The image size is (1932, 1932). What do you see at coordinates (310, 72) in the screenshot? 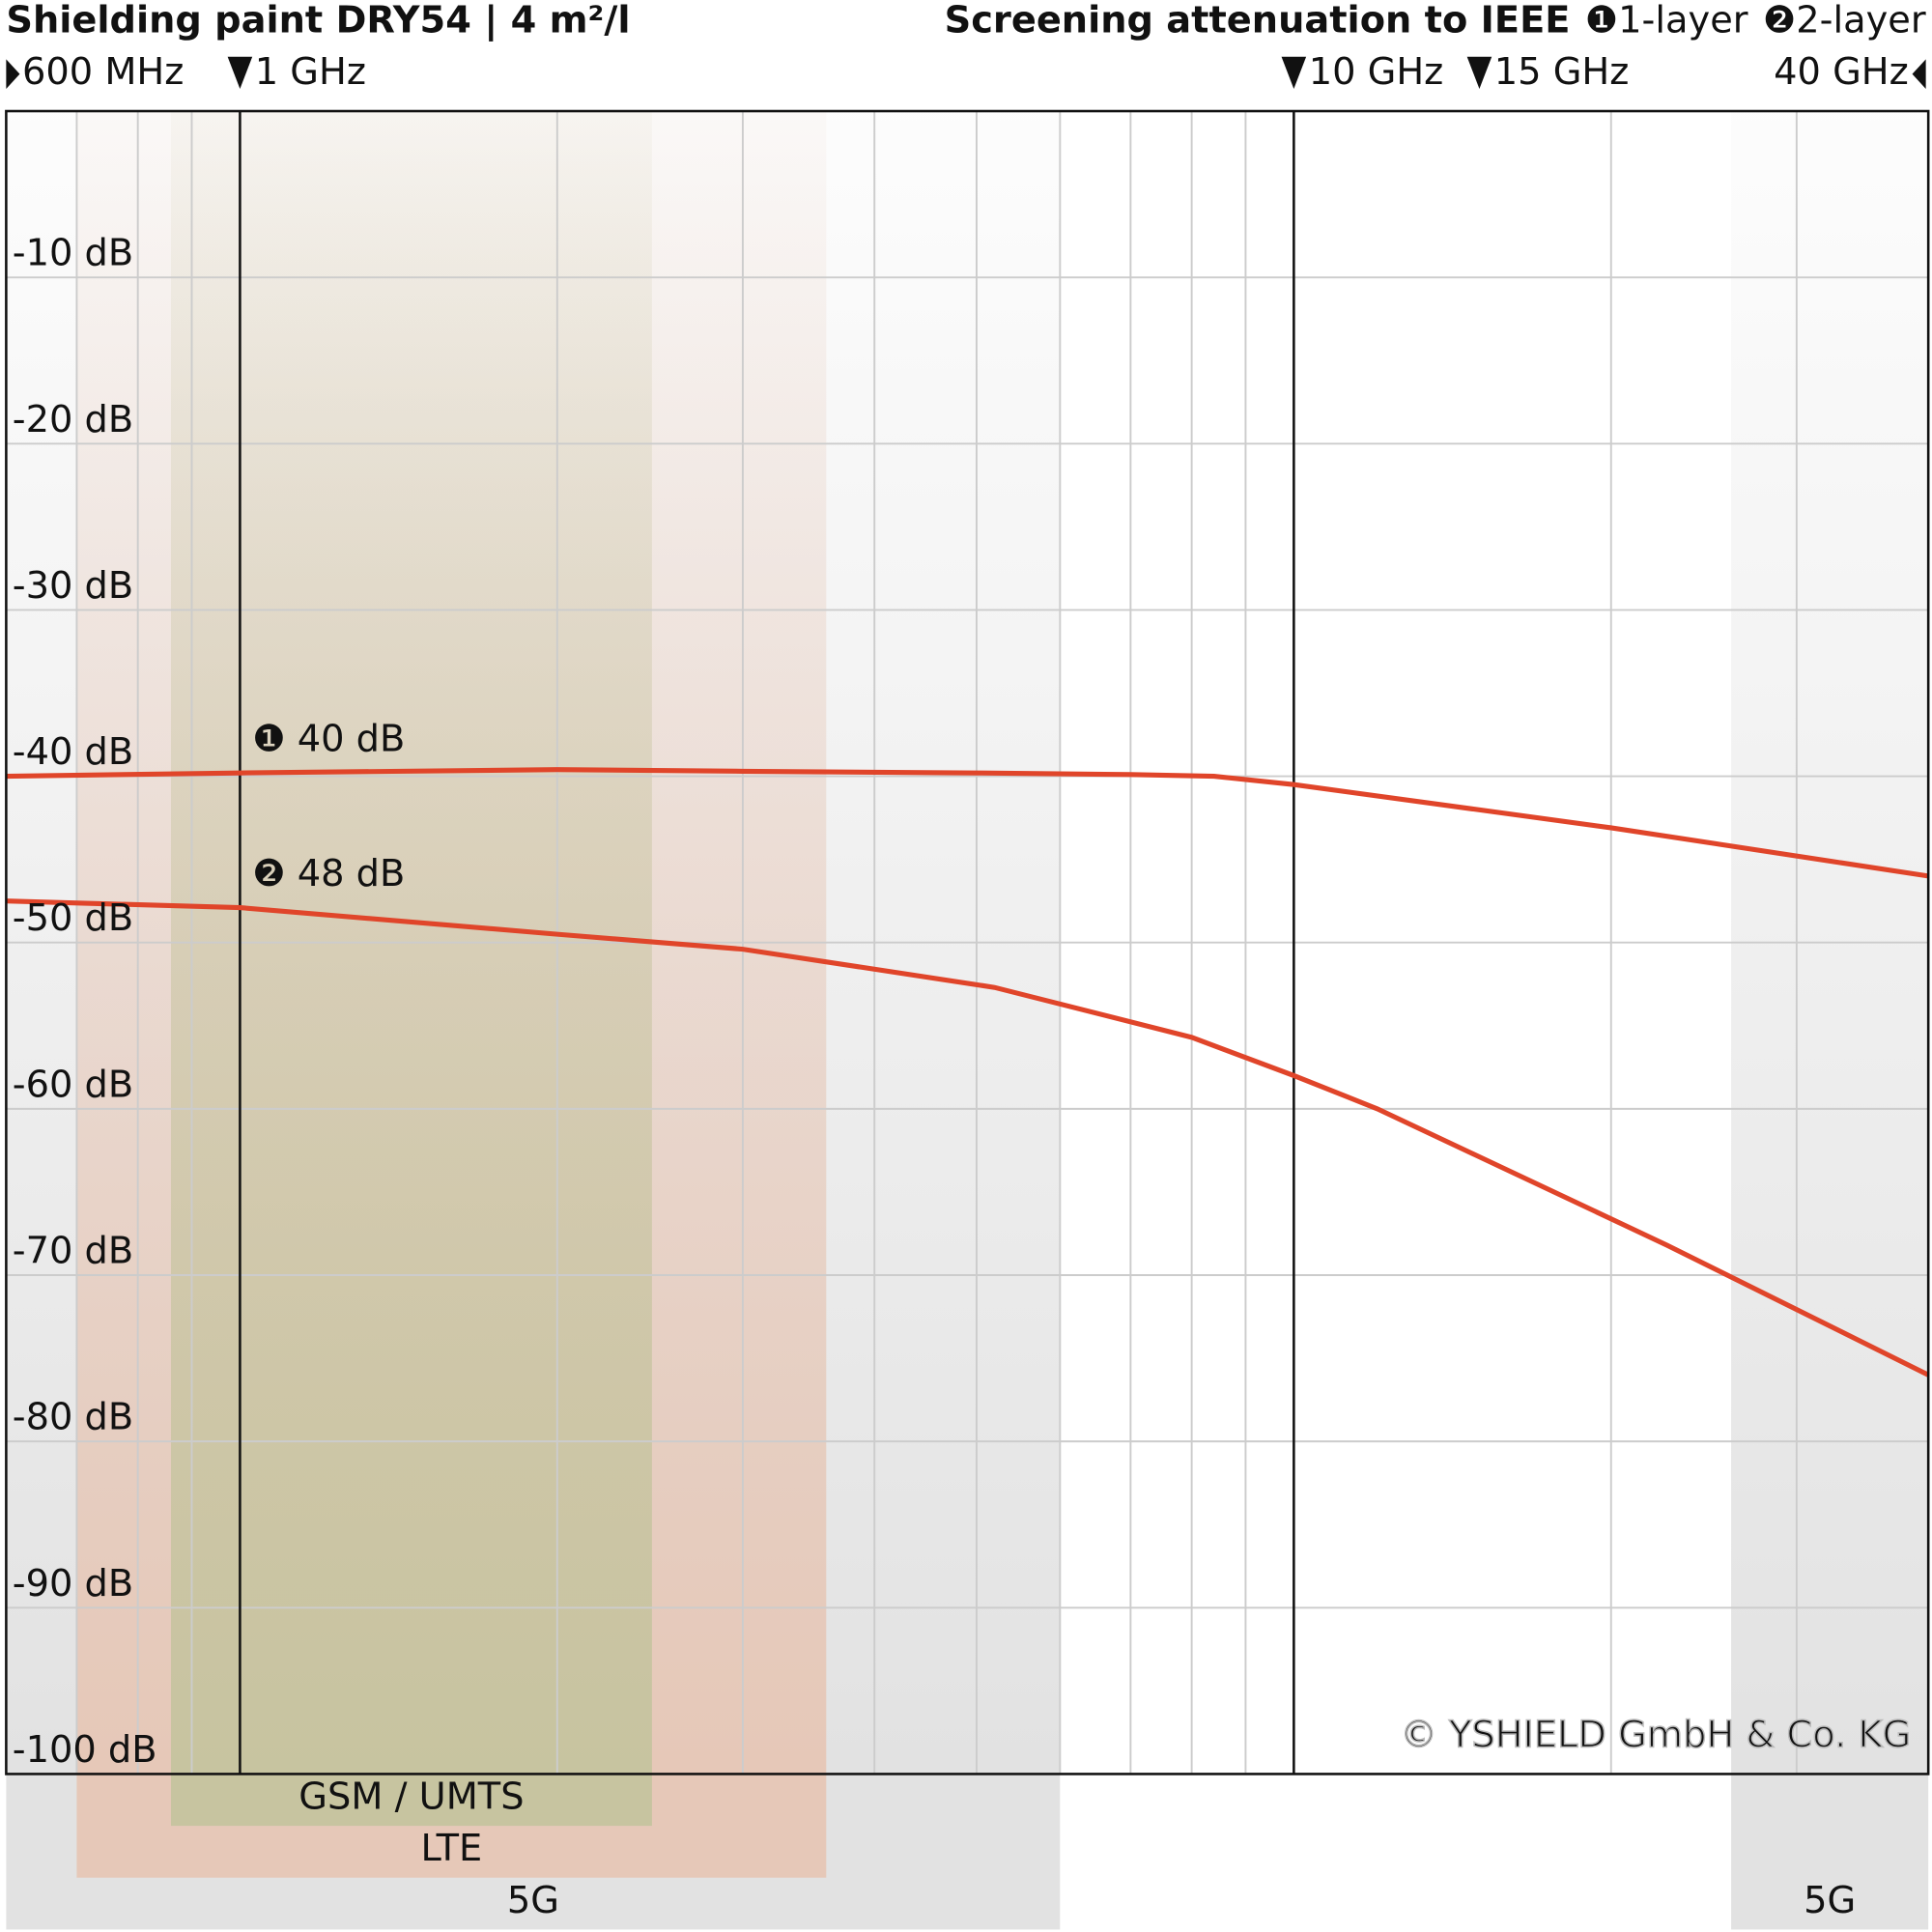
I see `x-tick-label: 1 GHz` at bounding box center [310, 72].